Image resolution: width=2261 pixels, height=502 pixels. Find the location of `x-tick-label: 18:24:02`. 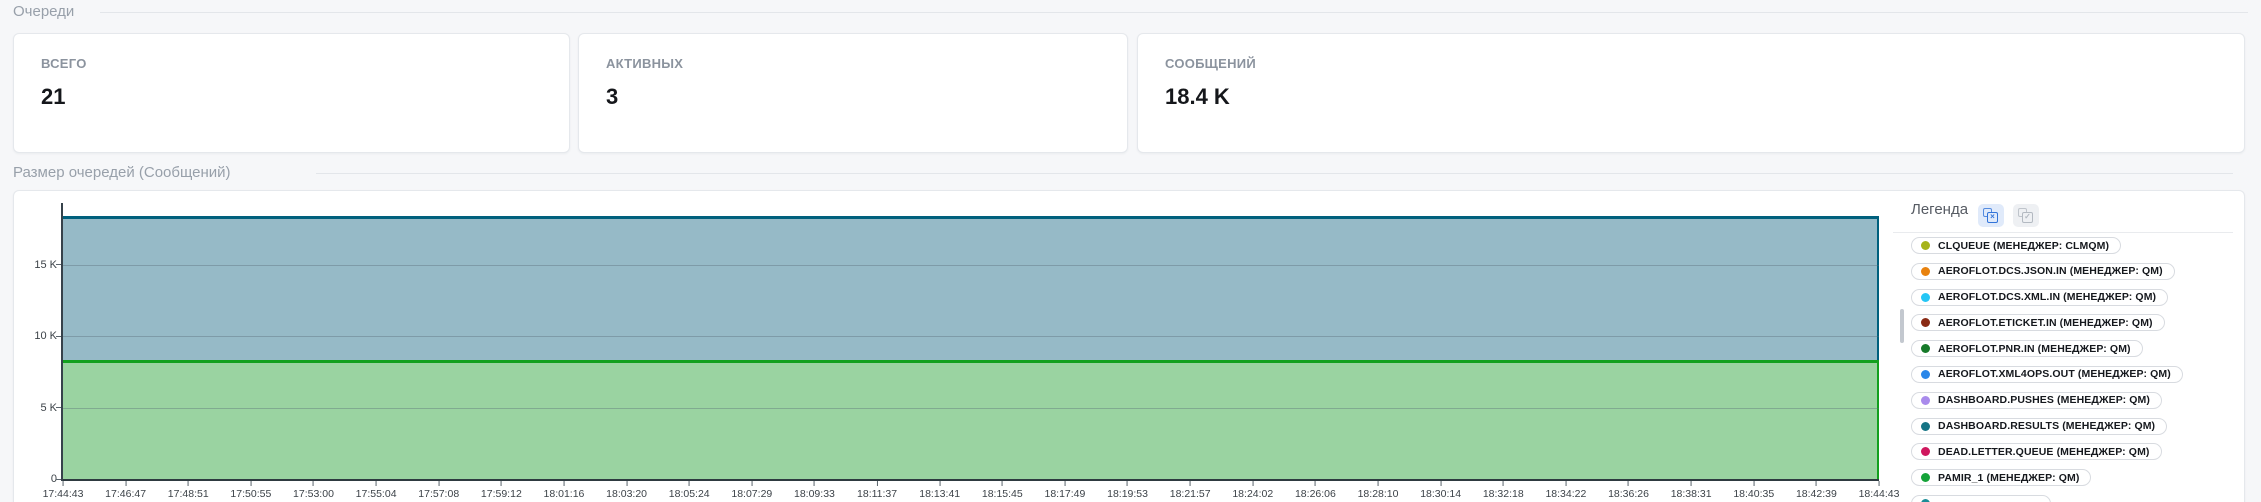

x-tick-label: 18:24:02 is located at coordinates (1253, 494).